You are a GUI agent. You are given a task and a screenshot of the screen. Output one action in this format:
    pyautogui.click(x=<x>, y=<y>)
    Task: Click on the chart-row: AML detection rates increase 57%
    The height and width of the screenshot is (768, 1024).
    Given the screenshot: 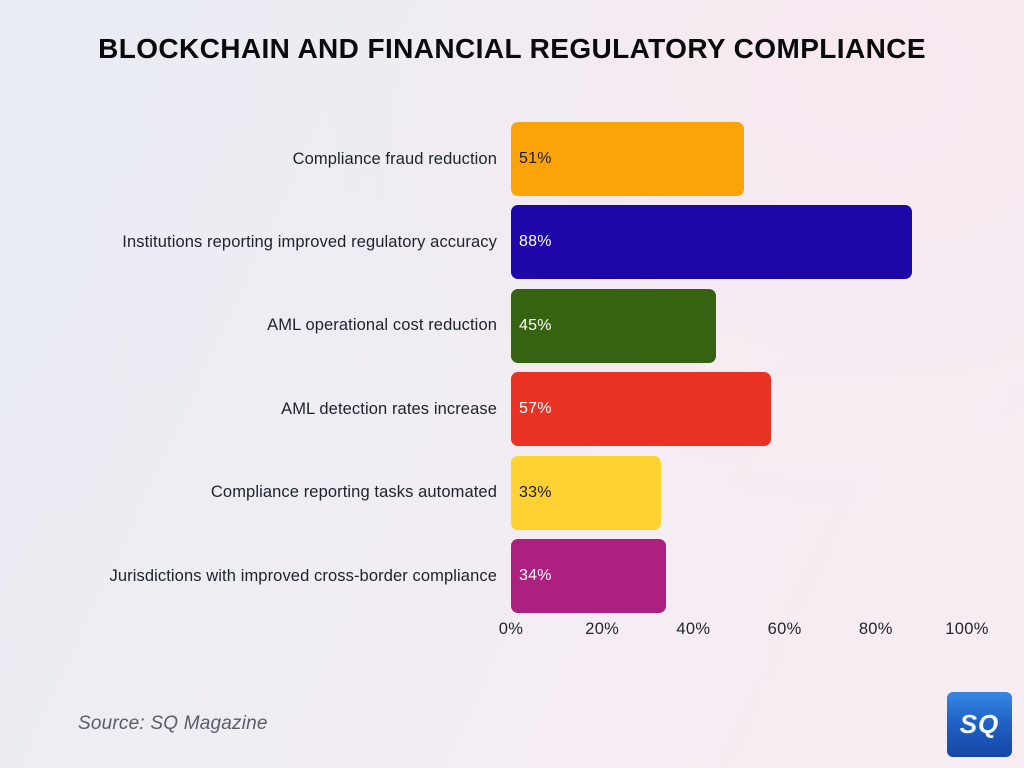 What is the action you would take?
    pyautogui.click(x=512, y=409)
    